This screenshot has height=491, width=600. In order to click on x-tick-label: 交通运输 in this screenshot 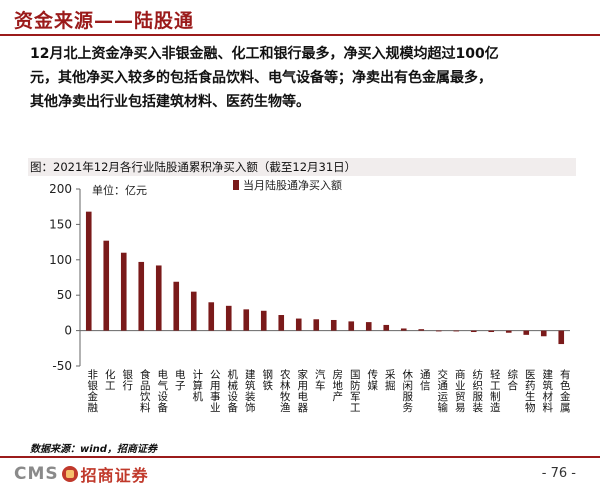, I will do `click(443, 391)`.